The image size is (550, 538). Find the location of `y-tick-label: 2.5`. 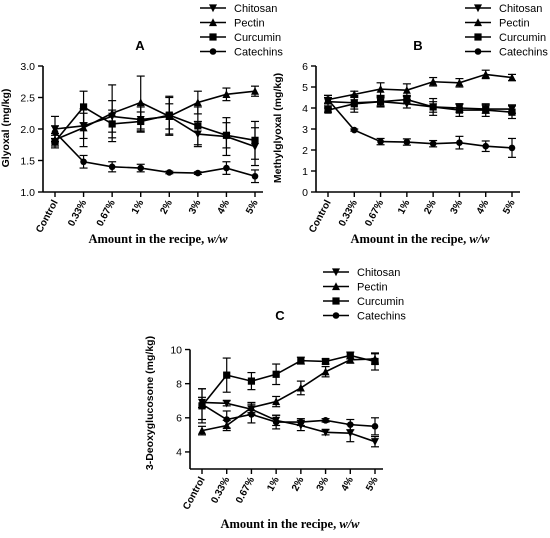

y-tick-label: 2.5 is located at coordinates (27, 98).